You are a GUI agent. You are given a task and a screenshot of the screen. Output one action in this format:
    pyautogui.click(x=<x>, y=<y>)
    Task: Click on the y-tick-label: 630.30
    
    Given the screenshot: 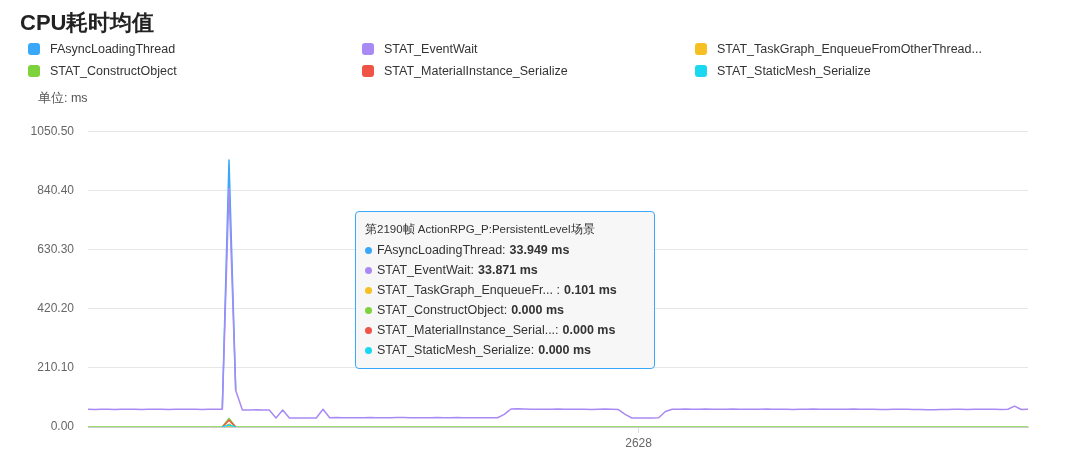 What is the action you would take?
    pyautogui.click(x=56, y=248)
    